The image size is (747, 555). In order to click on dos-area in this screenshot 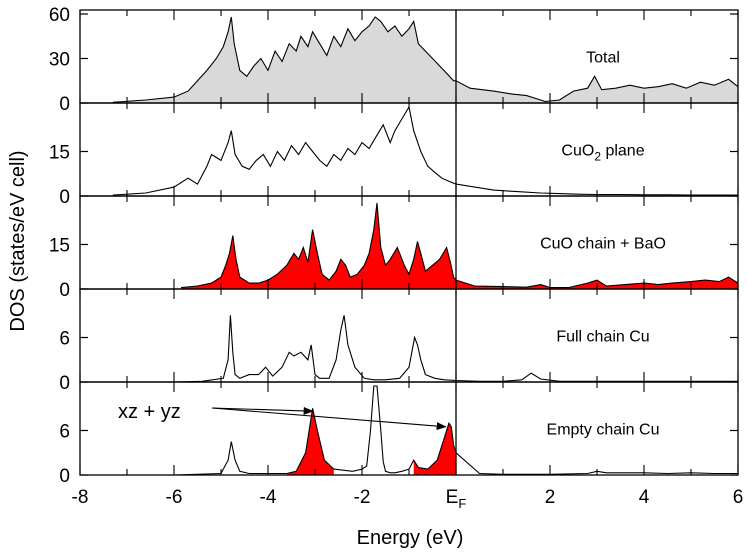, I will do `click(425, 60)`.